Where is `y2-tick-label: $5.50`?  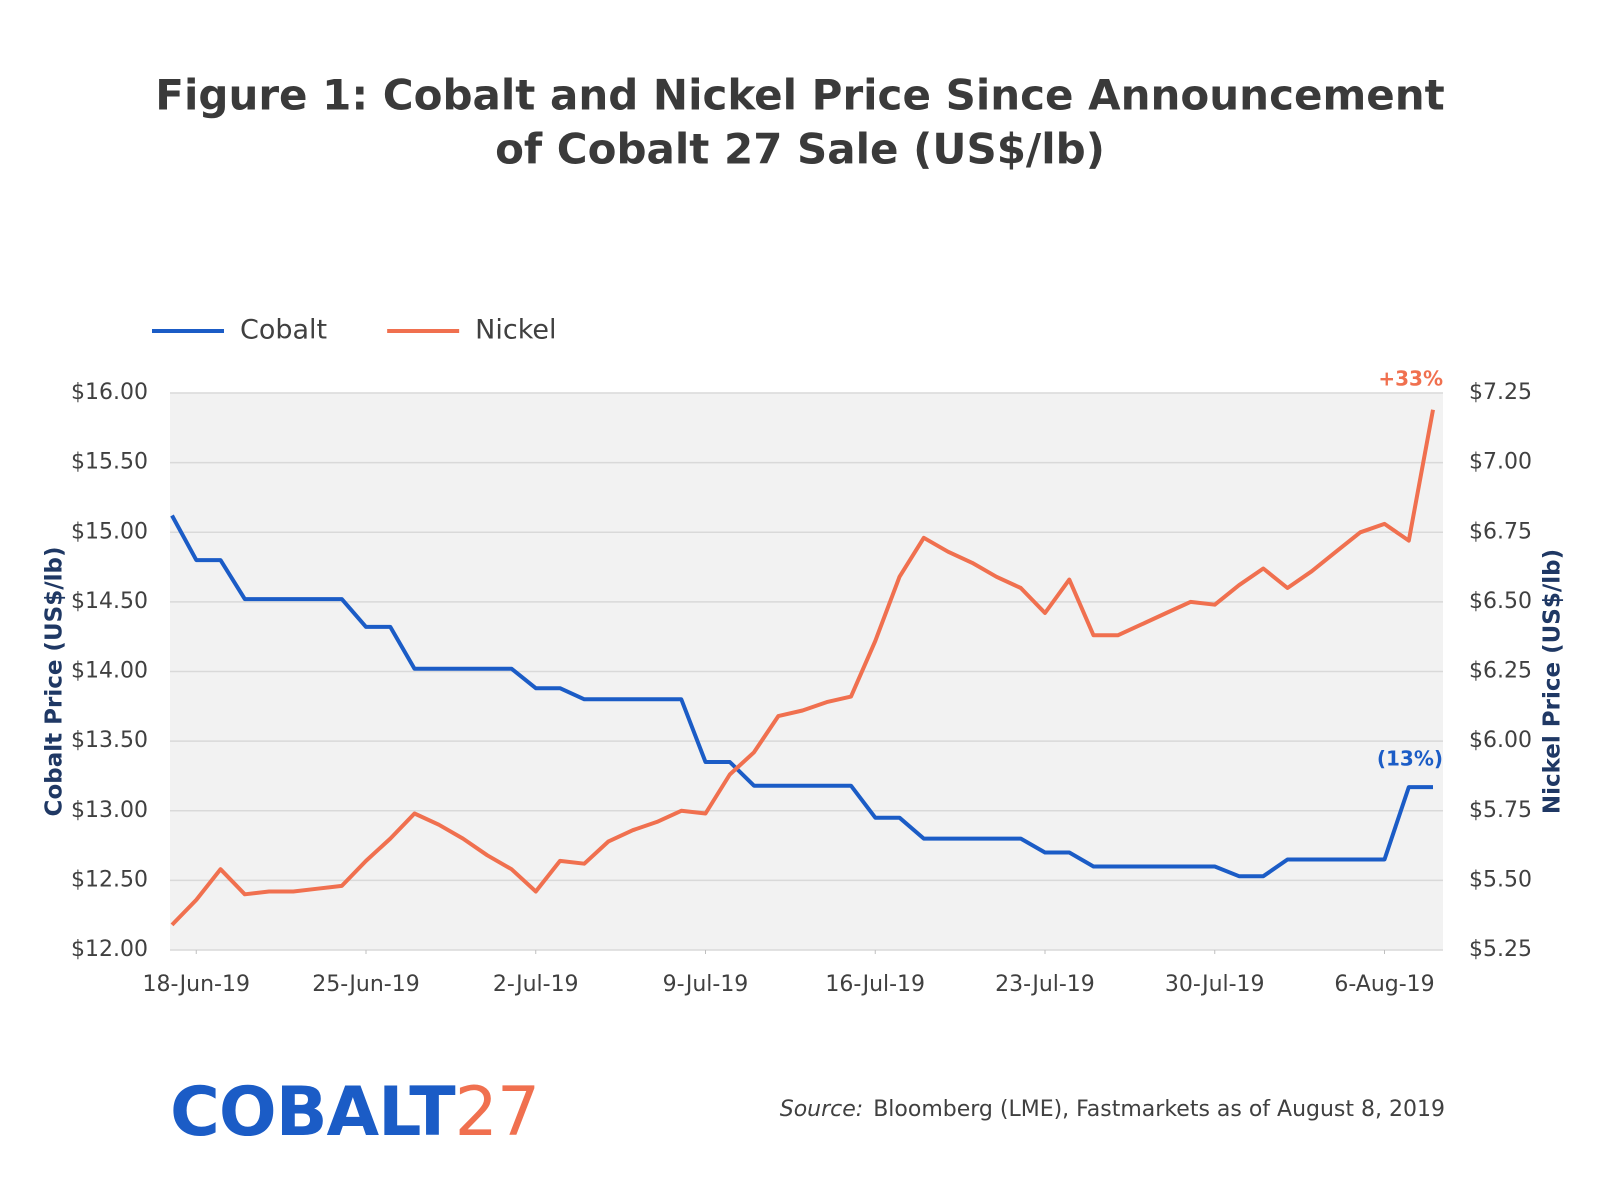
y2-tick-label: $5.50 is located at coordinates (1500, 879).